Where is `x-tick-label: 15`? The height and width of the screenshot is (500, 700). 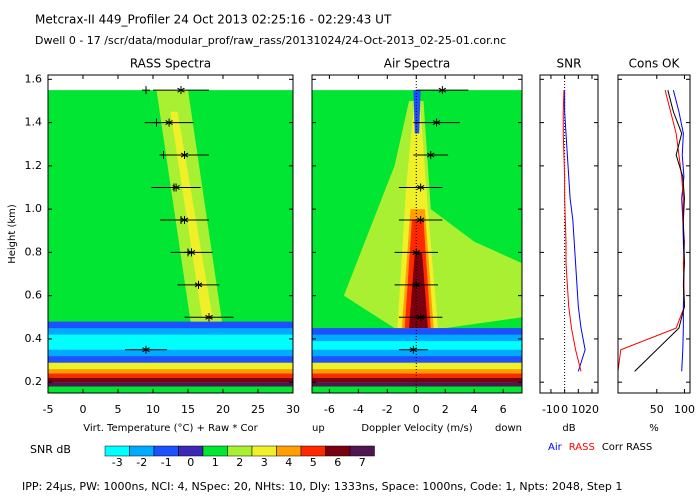
x-tick-label: 15 is located at coordinates (188, 409).